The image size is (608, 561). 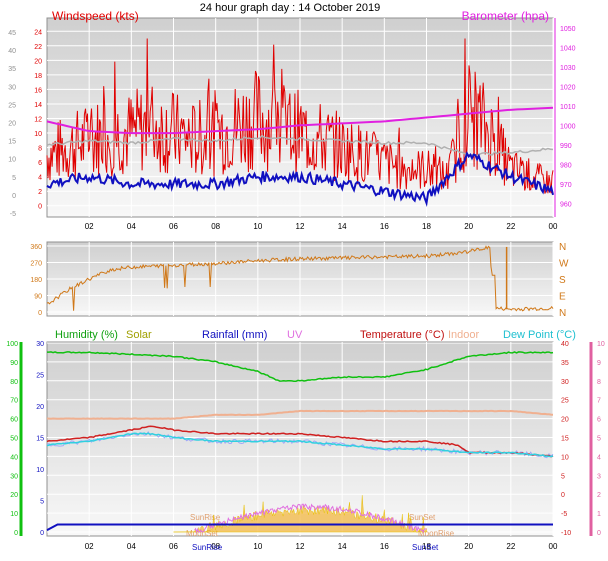 What do you see at coordinates (568, 68) in the screenshot?
I see `tick-label: 1030` at bounding box center [568, 68].